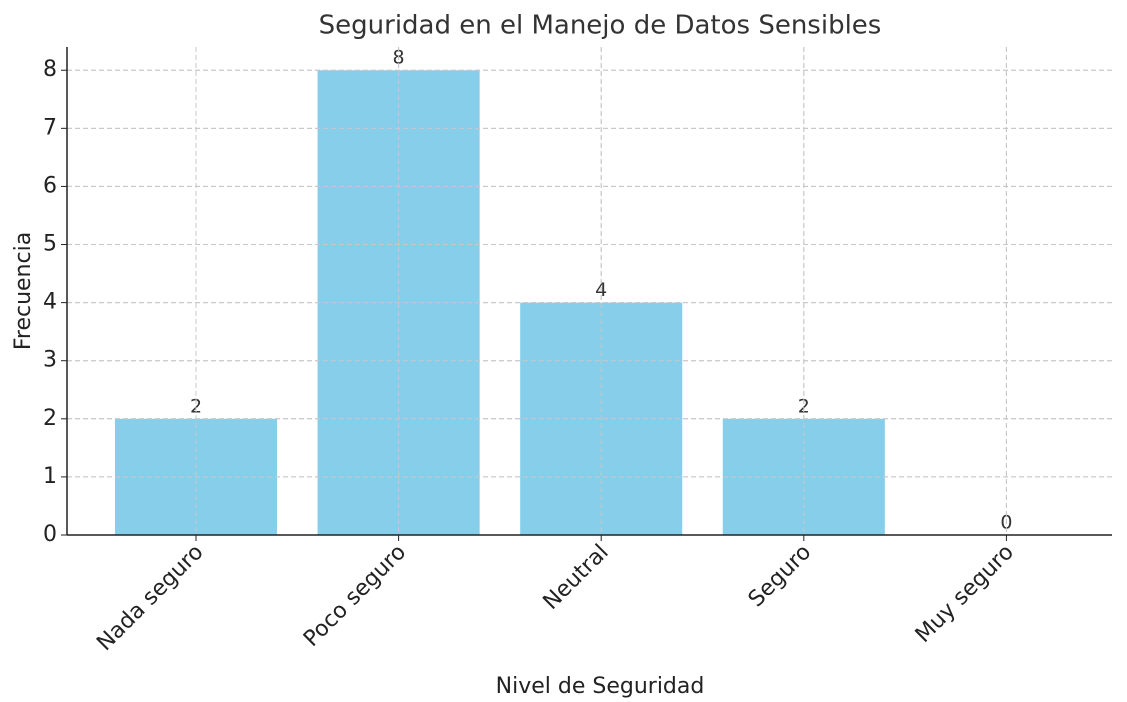 The width and height of the screenshot is (1127, 702). Describe the element at coordinates (50, 418) in the screenshot. I see `y-tick-label: 2` at that location.